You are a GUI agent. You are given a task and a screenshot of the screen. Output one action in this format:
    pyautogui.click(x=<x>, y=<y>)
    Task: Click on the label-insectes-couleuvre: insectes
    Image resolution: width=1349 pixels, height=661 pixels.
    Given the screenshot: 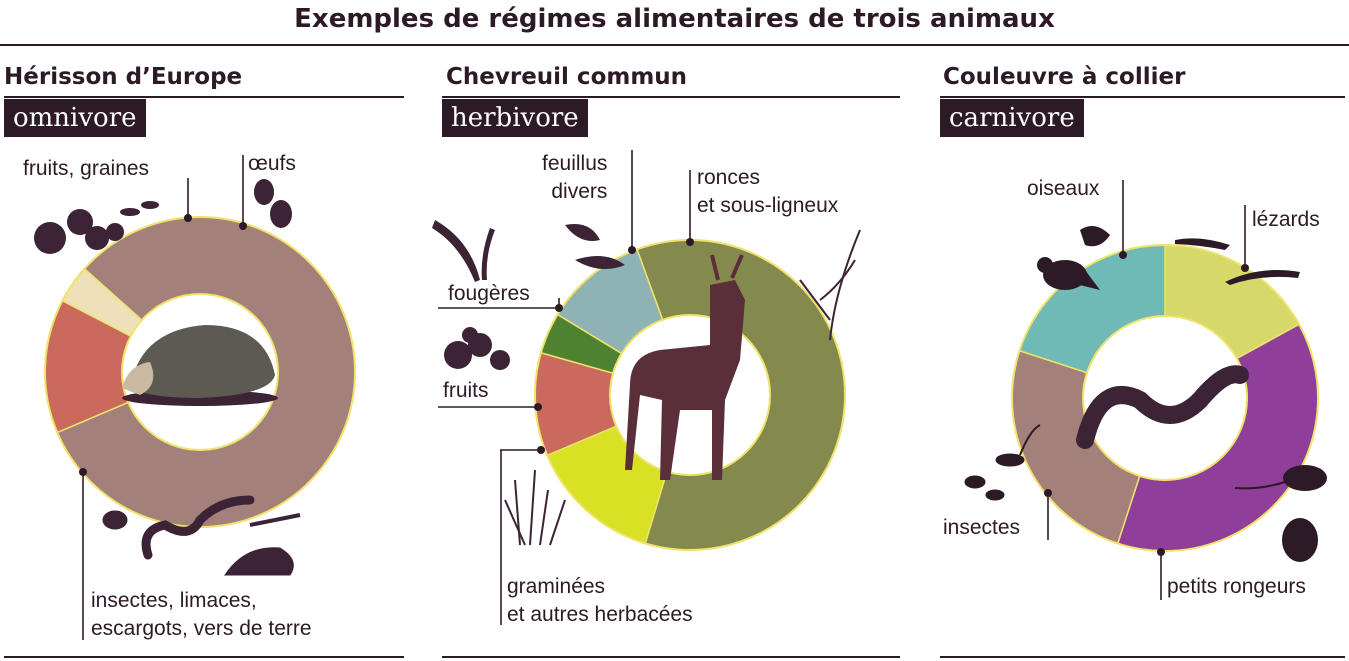 What is the action you would take?
    pyautogui.click(x=982, y=527)
    